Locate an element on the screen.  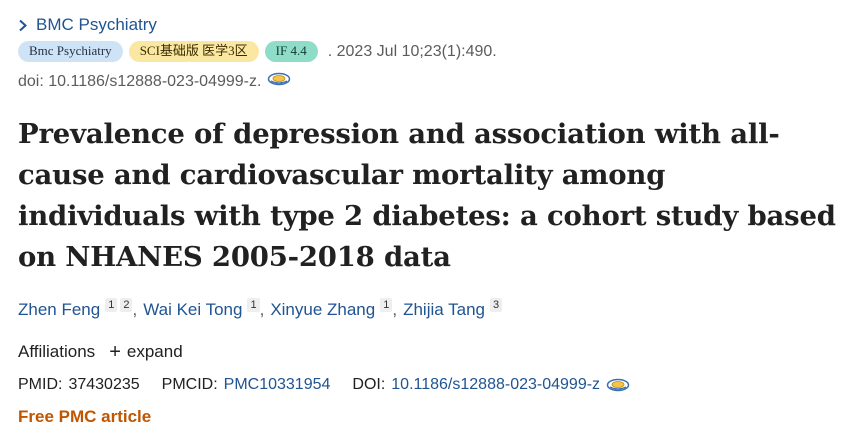
expand-affiliations-button: + expand is located at coordinates (145, 352).